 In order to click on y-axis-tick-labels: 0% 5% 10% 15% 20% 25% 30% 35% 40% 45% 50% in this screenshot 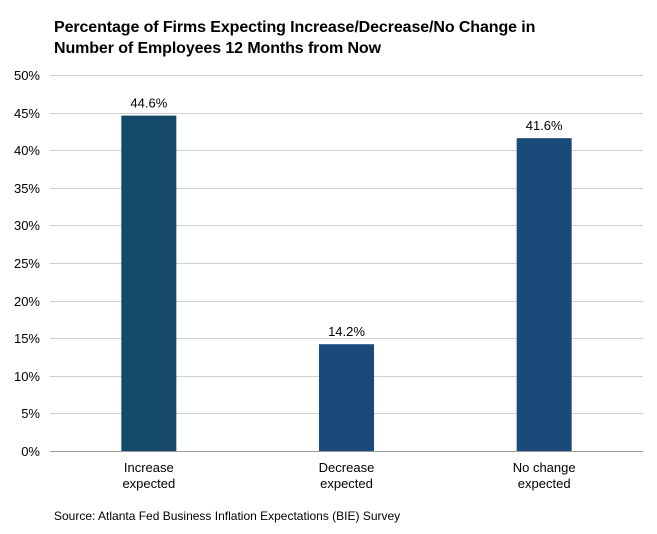, I will do `click(27, 263)`.